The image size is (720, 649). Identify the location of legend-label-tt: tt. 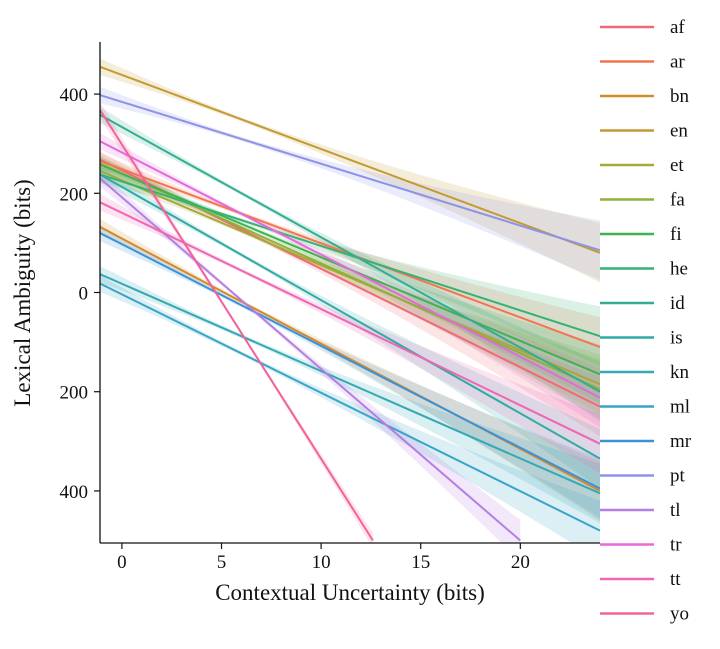
(675, 579).